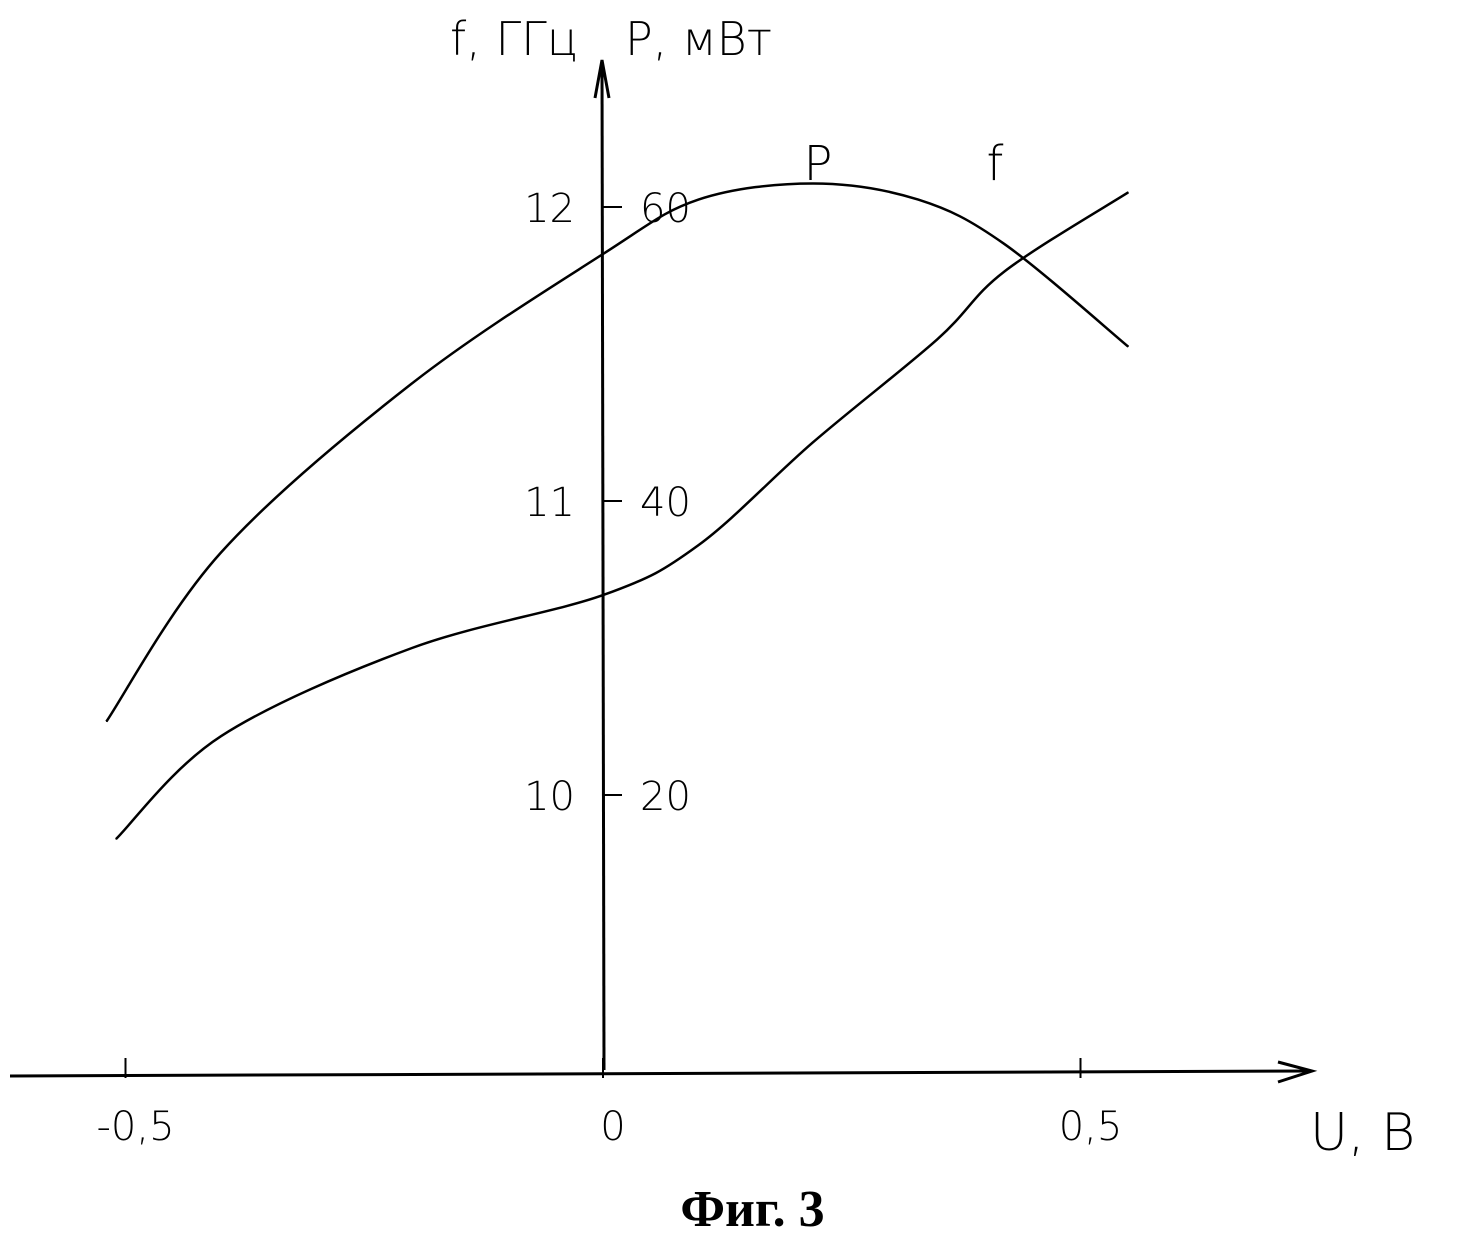  I want to click on y-tick-label-p: 20, so click(665, 797).